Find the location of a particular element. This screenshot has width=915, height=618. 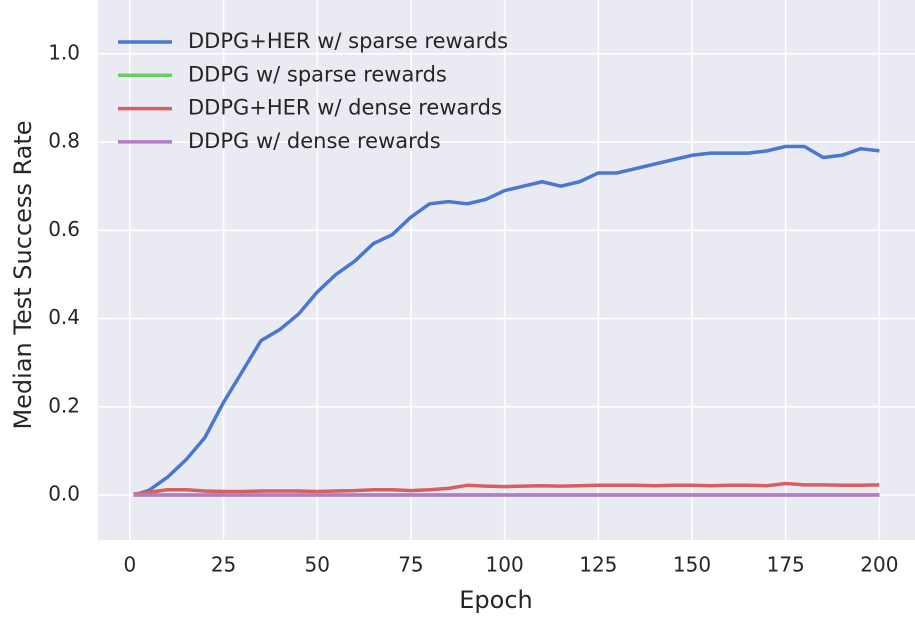

y-tick-label: 0.8 is located at coordinates (64, 141).